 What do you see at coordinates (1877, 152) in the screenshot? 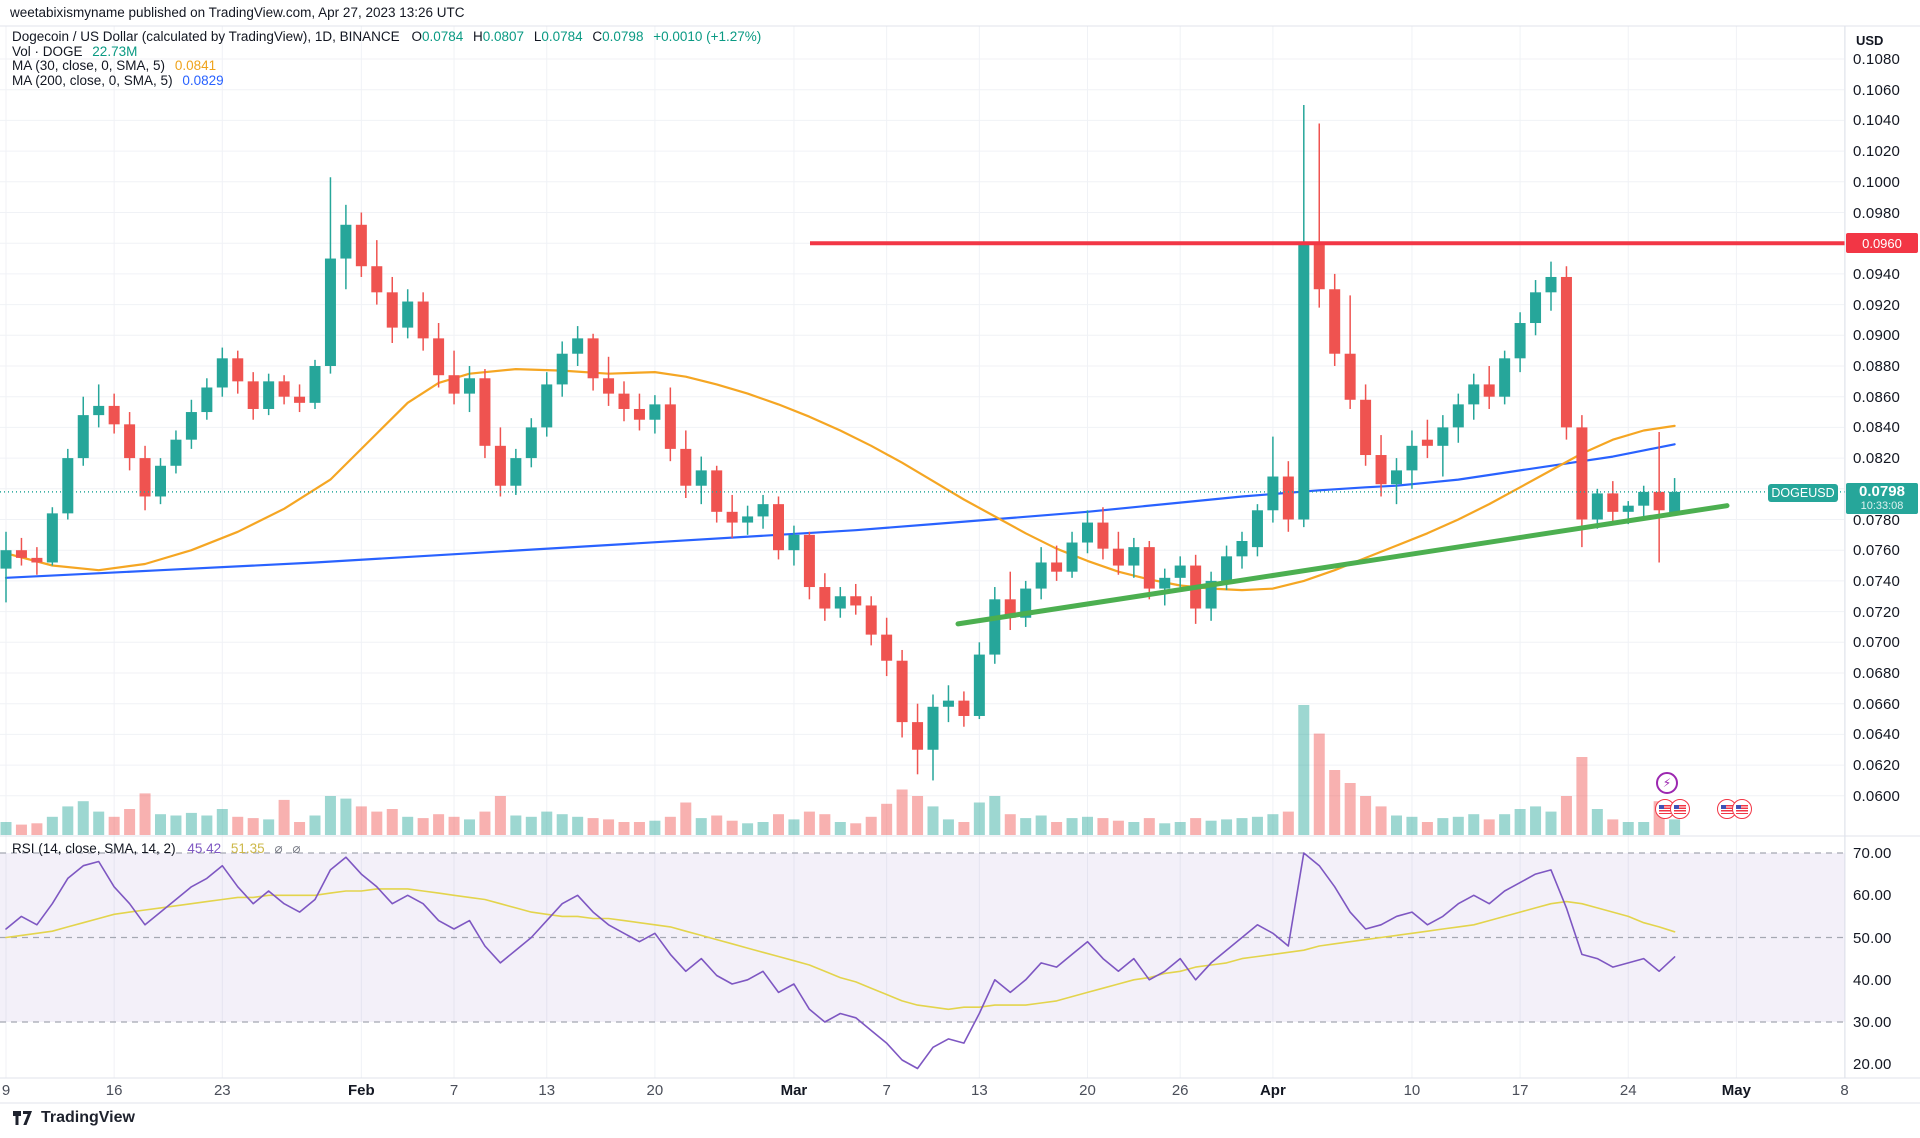
I see `price-tick-label: 0.1020` at bounding box center [1877, 152].